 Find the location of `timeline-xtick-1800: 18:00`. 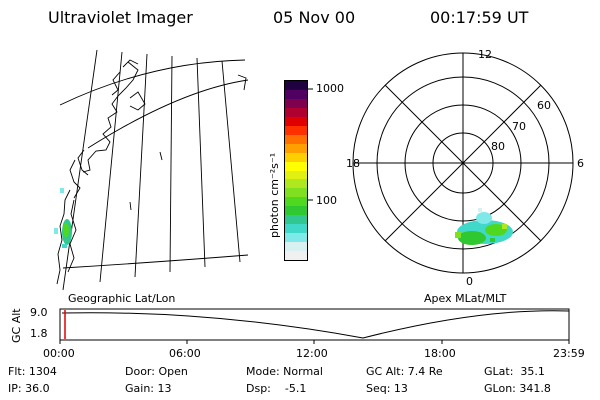

timeline-xtick-1800: 18:00 is located at coordinates (440, 353).